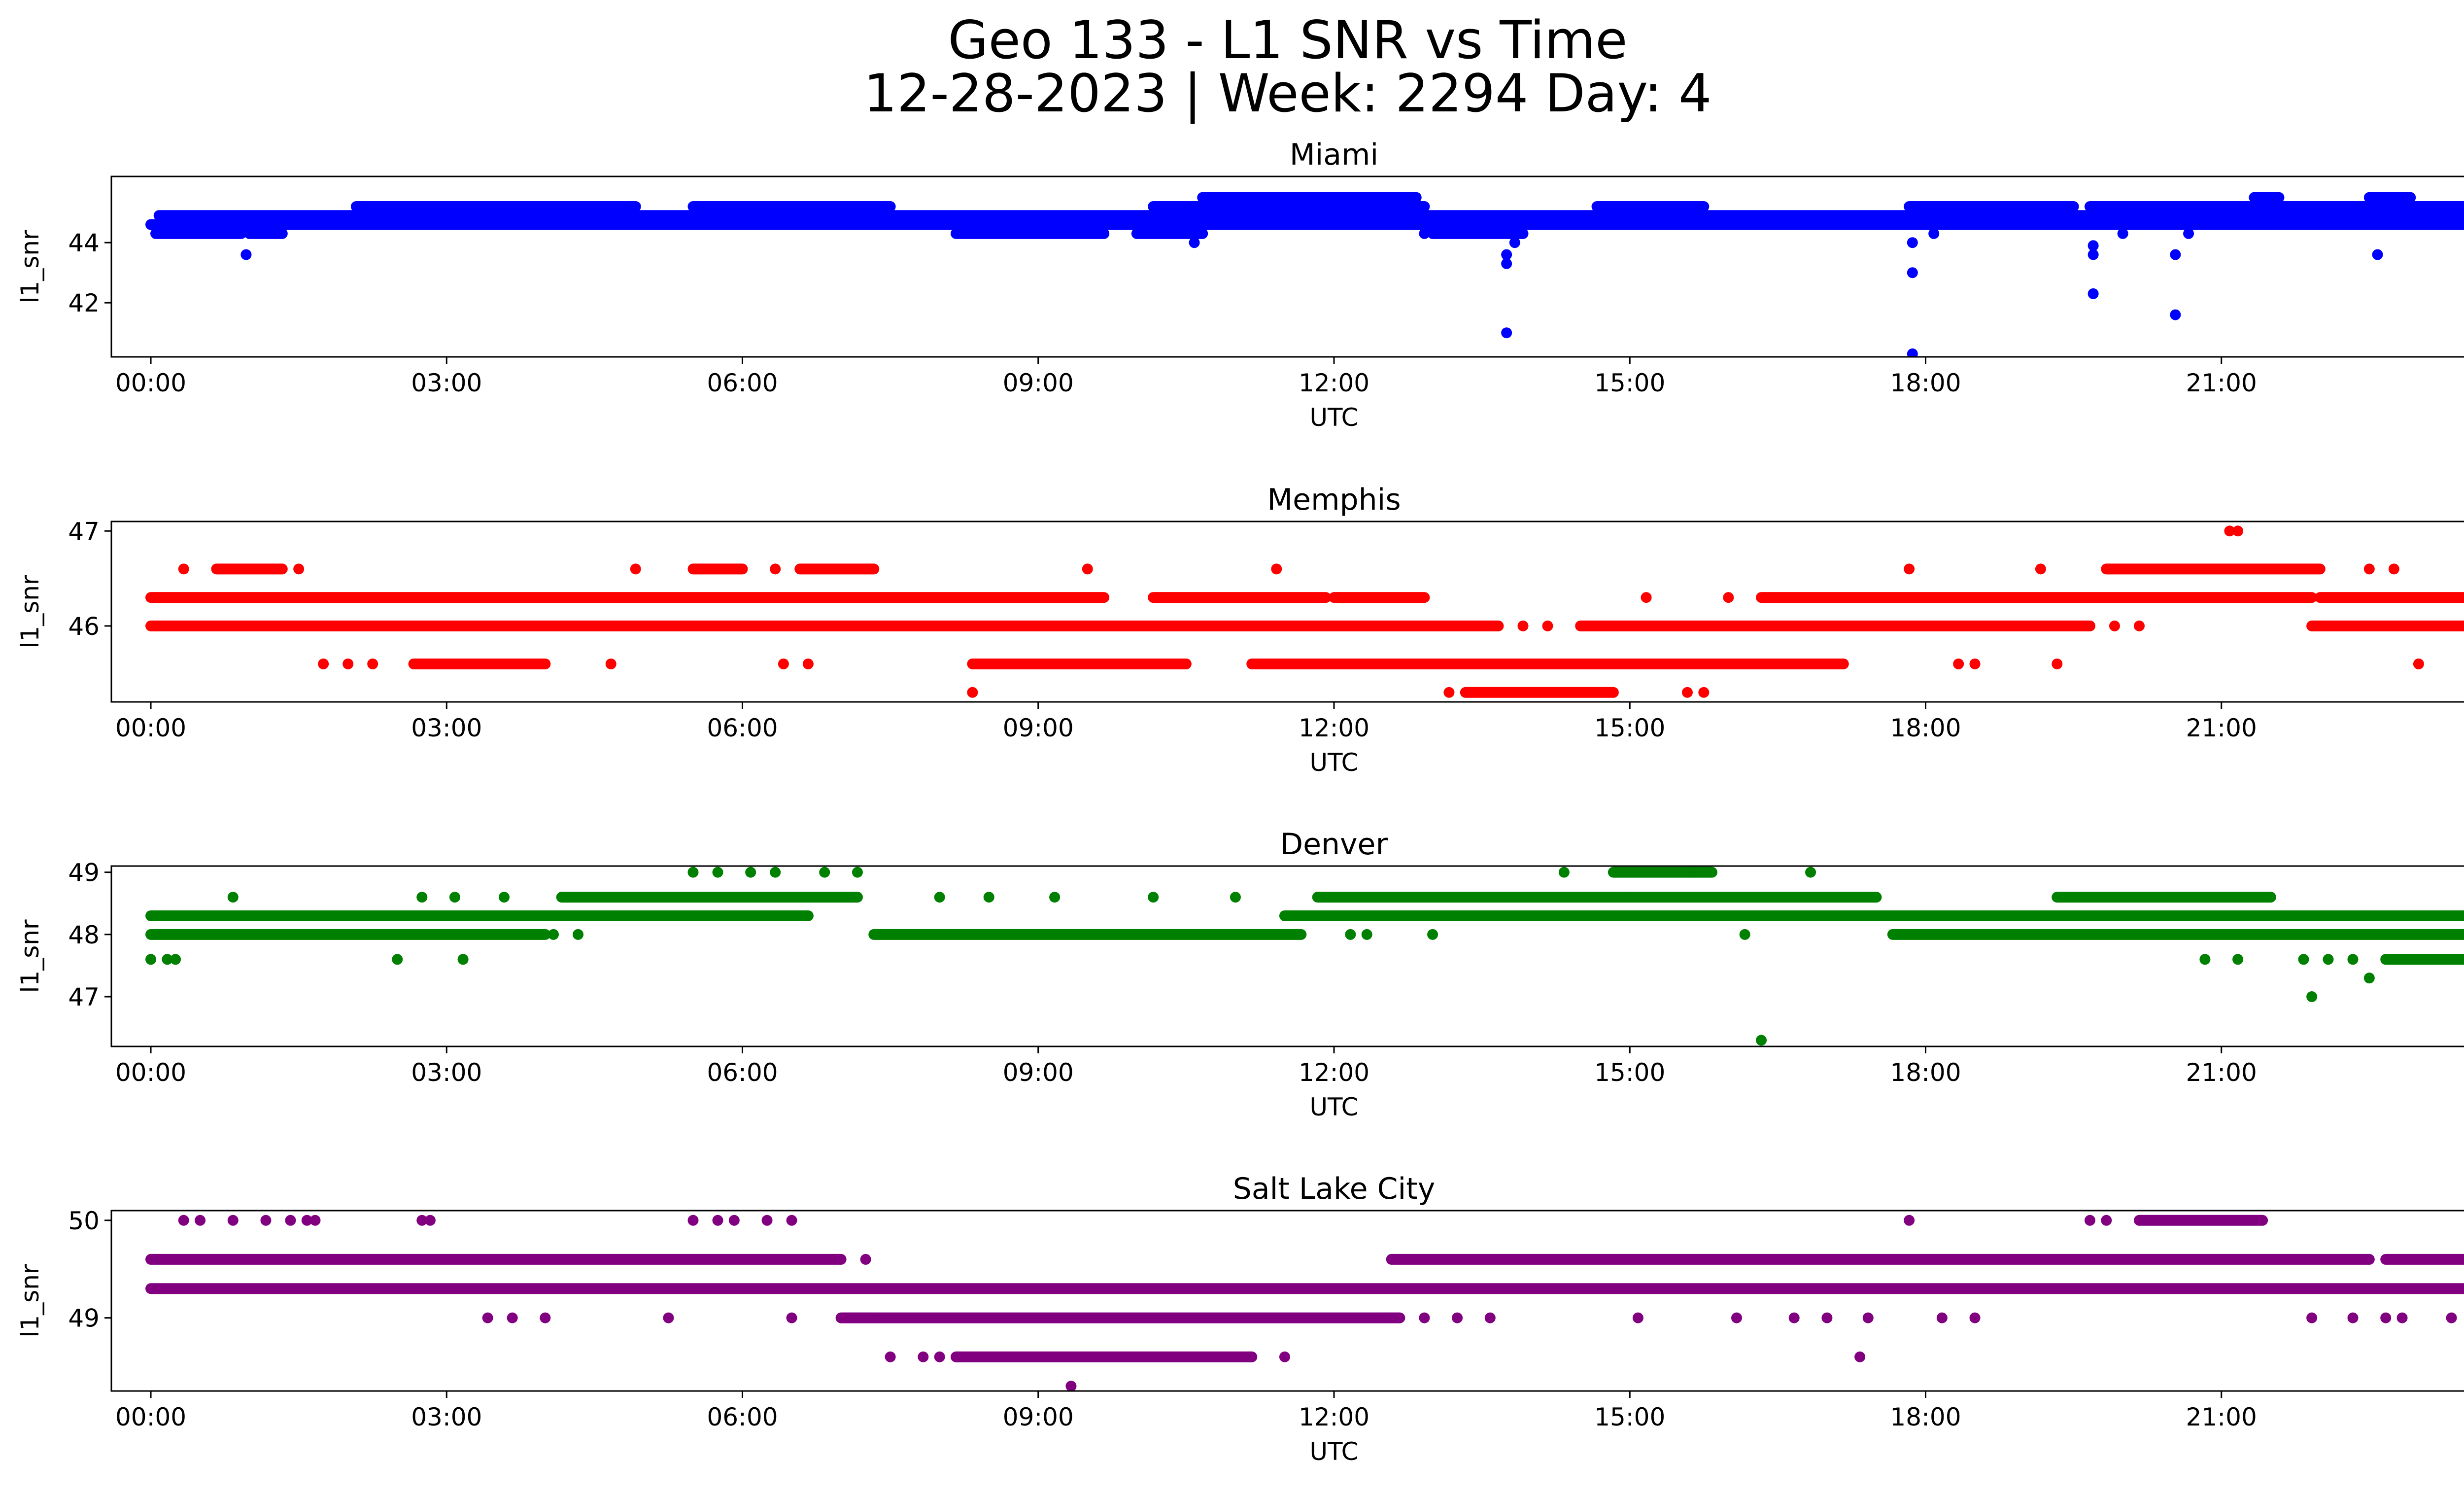  I want to click on scatter-points, so click(1304, 1303).